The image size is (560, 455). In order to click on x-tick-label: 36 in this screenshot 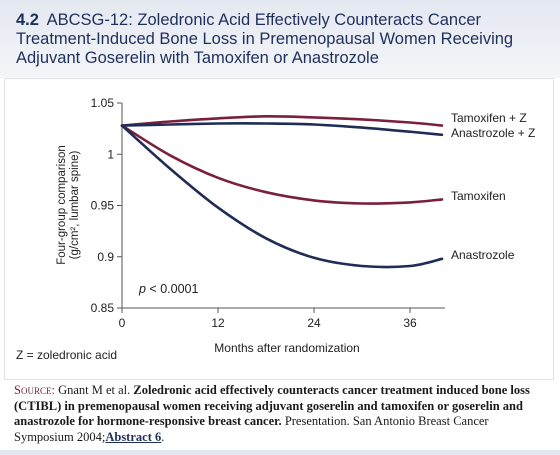, I will do `click(410, 323)`.